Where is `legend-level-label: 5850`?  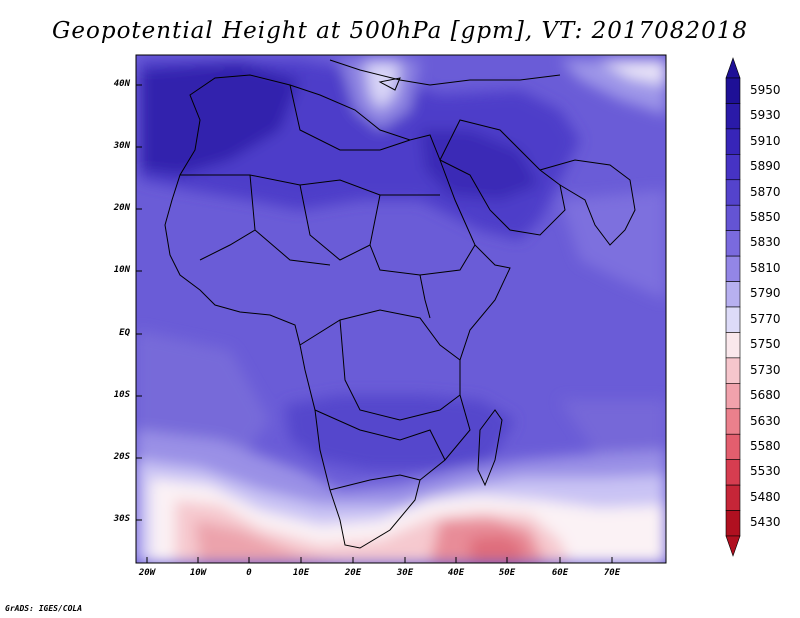 legend-level-label: 5850 is located at coordinates (765, 216).